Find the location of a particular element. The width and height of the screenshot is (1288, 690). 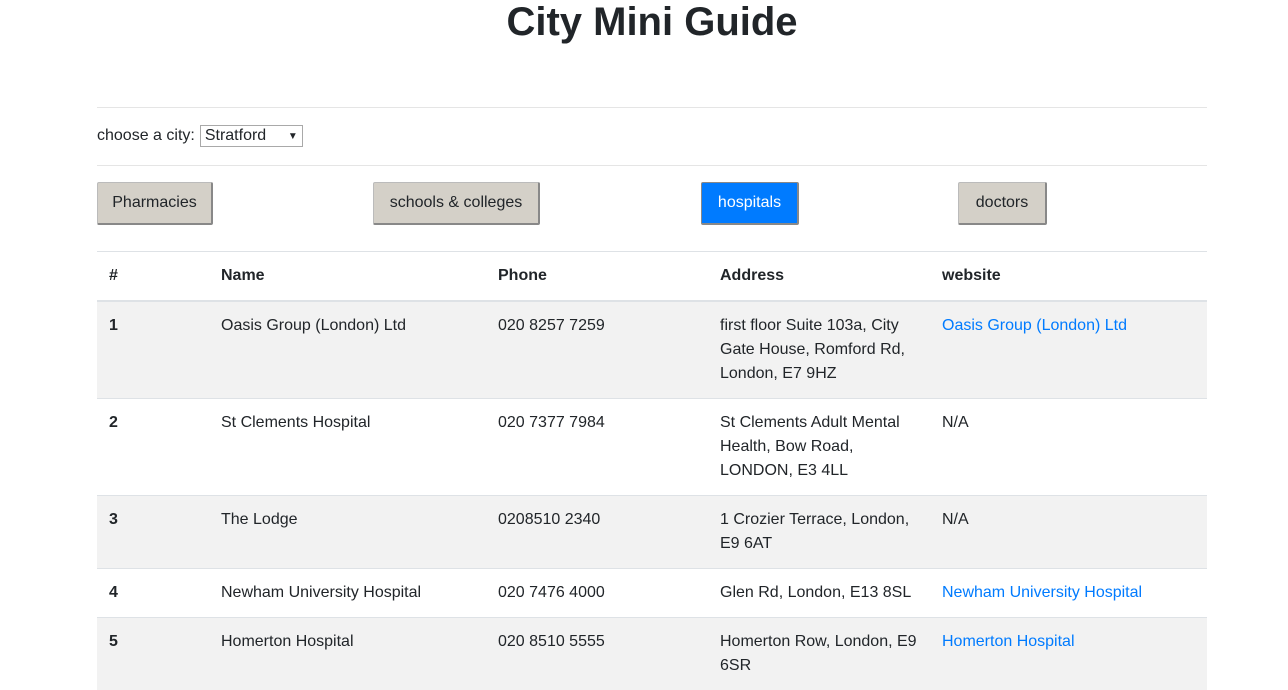

col-name: Name is located at coordinates (347, 277).